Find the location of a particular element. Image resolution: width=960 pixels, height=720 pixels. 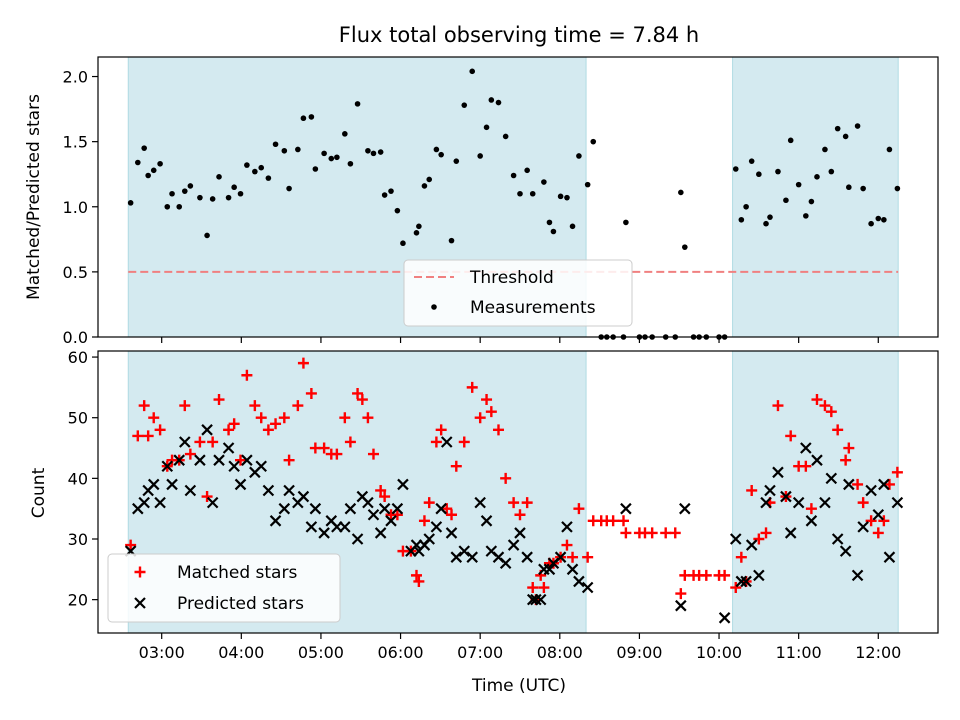

x-tick-label: 08:00 is located at coordinates (560, 652).